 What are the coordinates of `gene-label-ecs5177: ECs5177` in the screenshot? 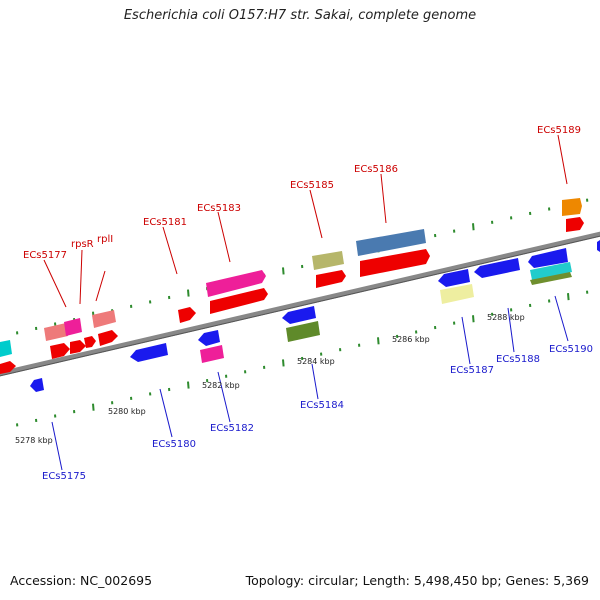 It's located at (45, 255).